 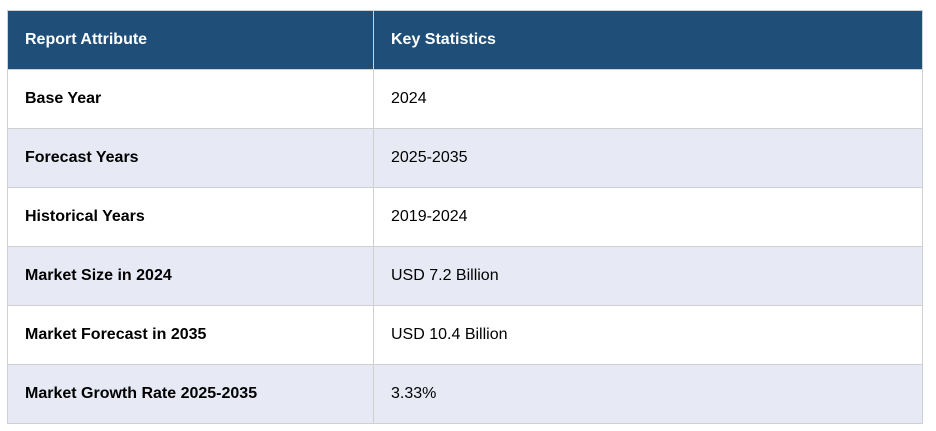 What do you see at coordinates (190, 276) in the screenshot?
I see `attribute-cell: Market Size in 2024` at bounding box center [190, 276].